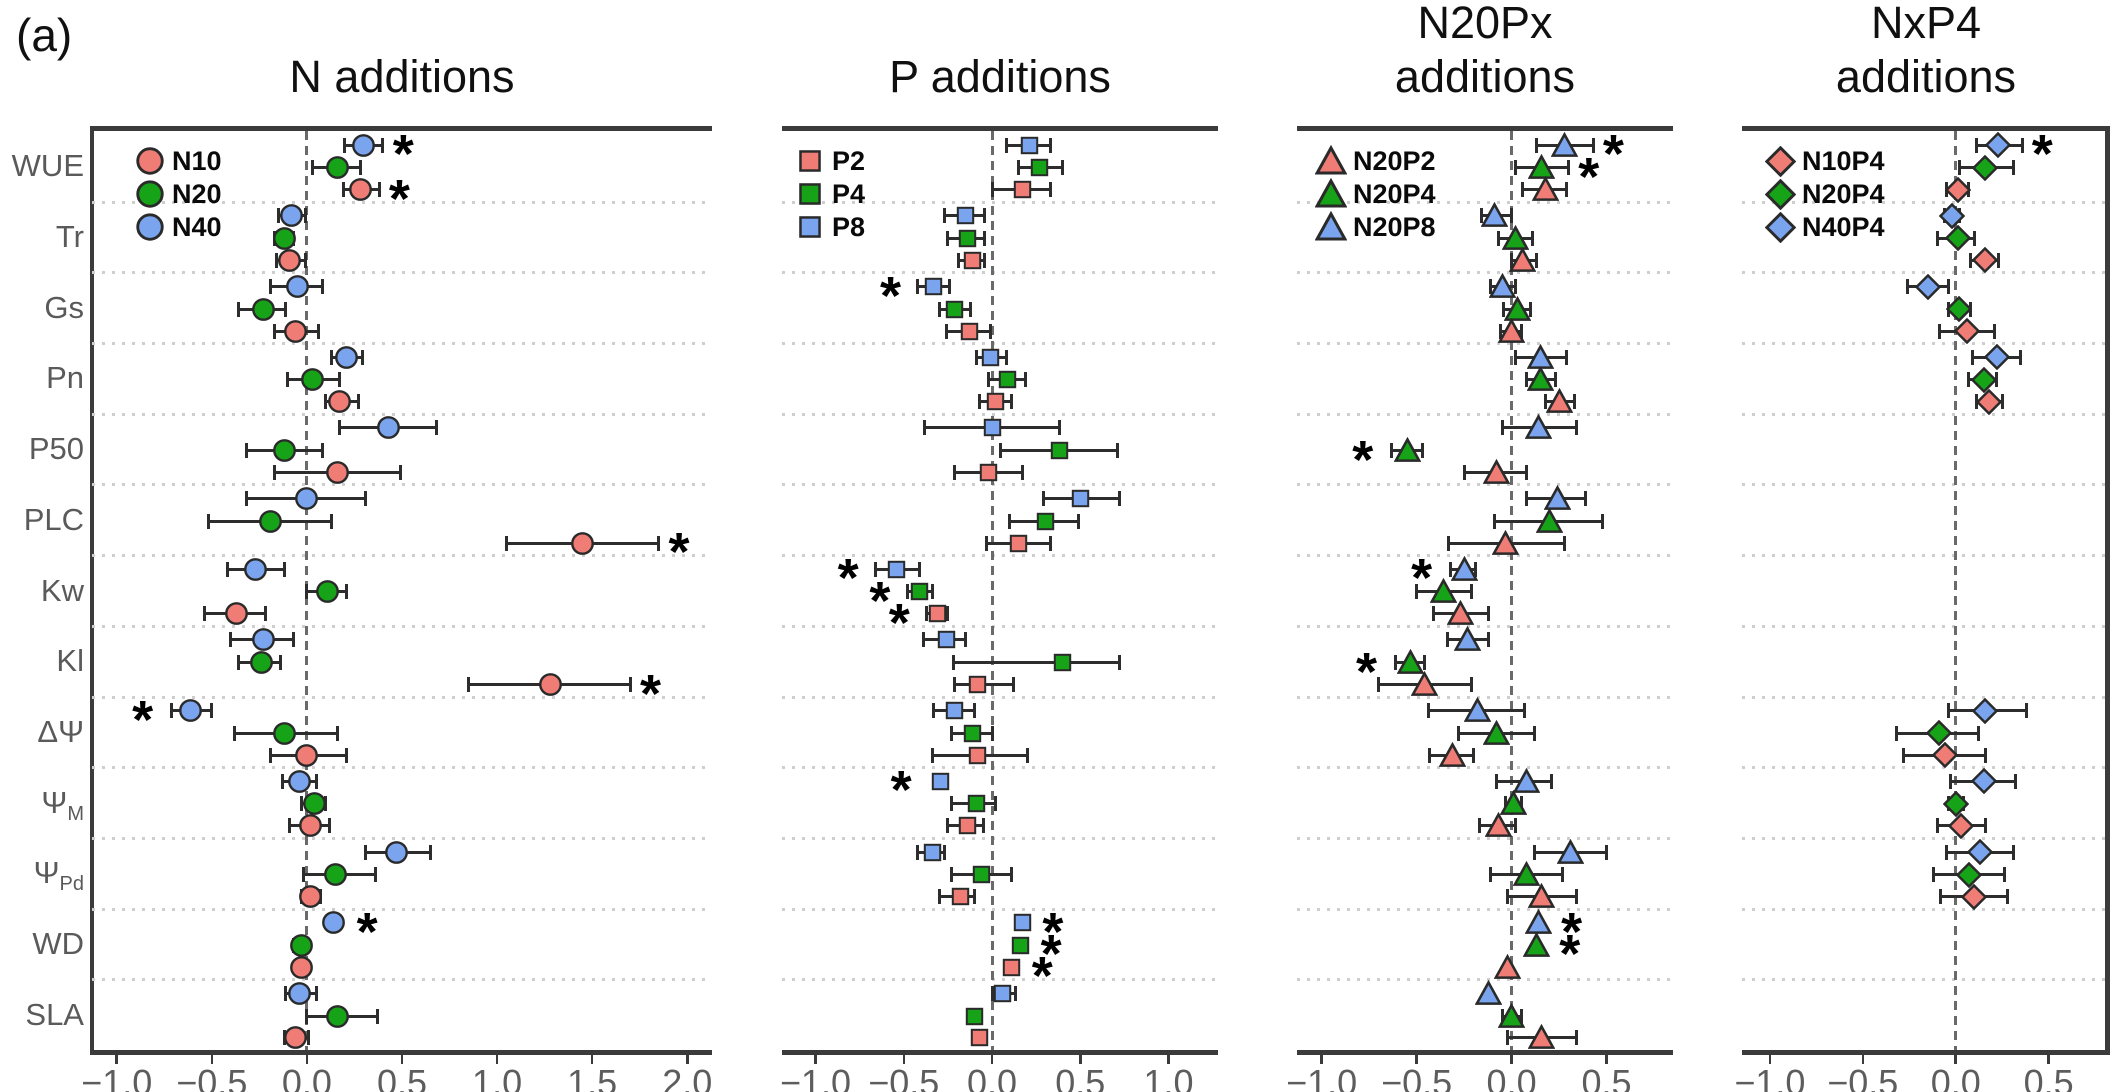 The width and height of the screenshot is (2118, 1092). What do you see at coordinates (1952, 215) in the screenshot?
I see `diamond-marker-N40P4-Tr` at bounding box center [1952, 215].